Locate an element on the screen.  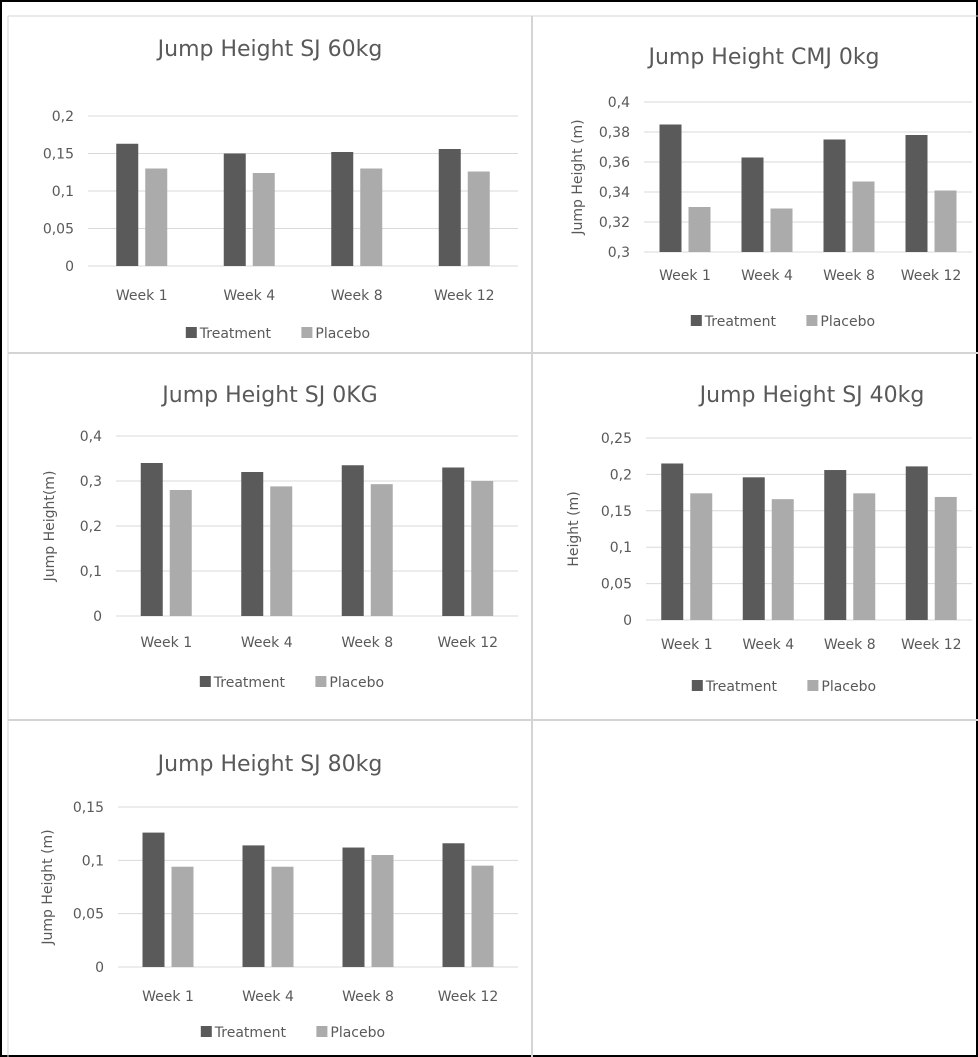
chart-title: Jump Height CMJ 0kg is located at coordinates (762, 57).